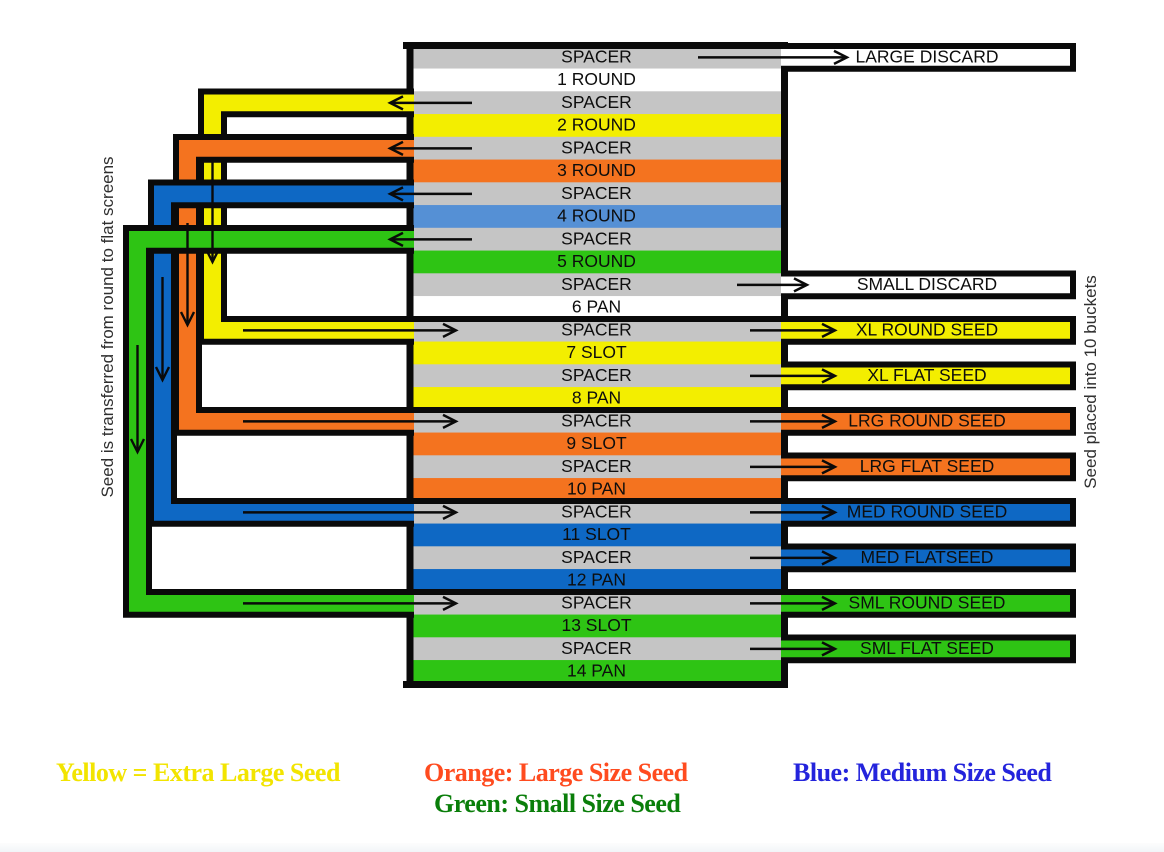 This screenshot has width=1164, height=852. I want to click on pipe-to-slot-arrow, so click(351, 330).